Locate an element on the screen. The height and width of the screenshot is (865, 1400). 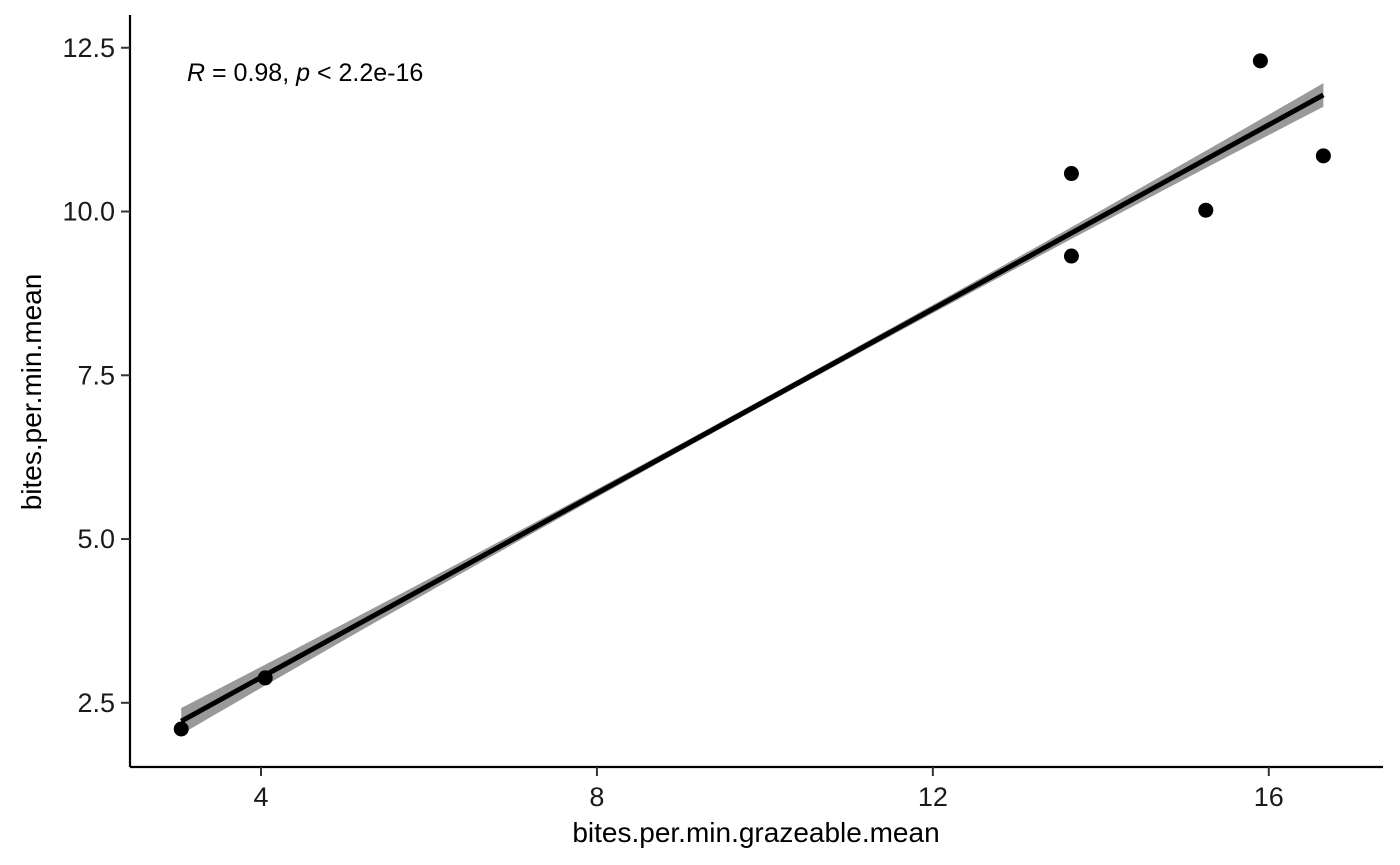
r-value-text: = 0.98, is located at coordinates (250, 73).